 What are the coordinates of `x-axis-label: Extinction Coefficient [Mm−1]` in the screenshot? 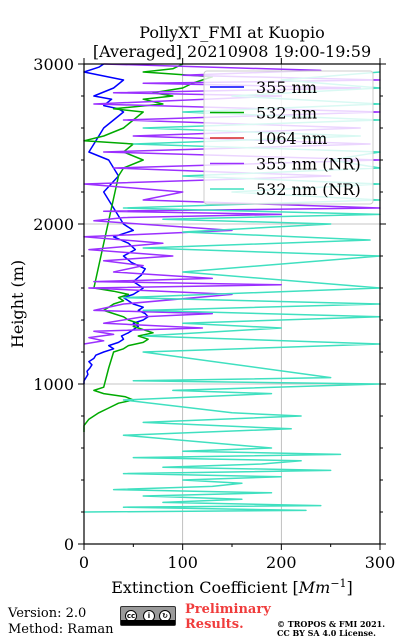 It's located at (232, 587).